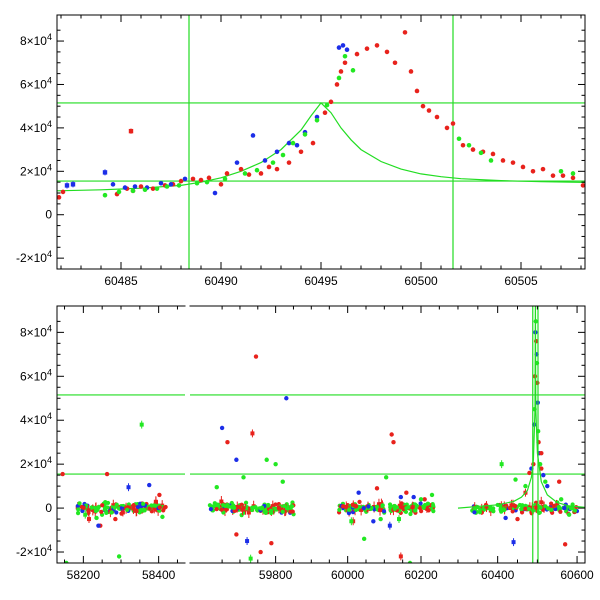  I want to click on x-tick-label: 60600, so click(577, 575).